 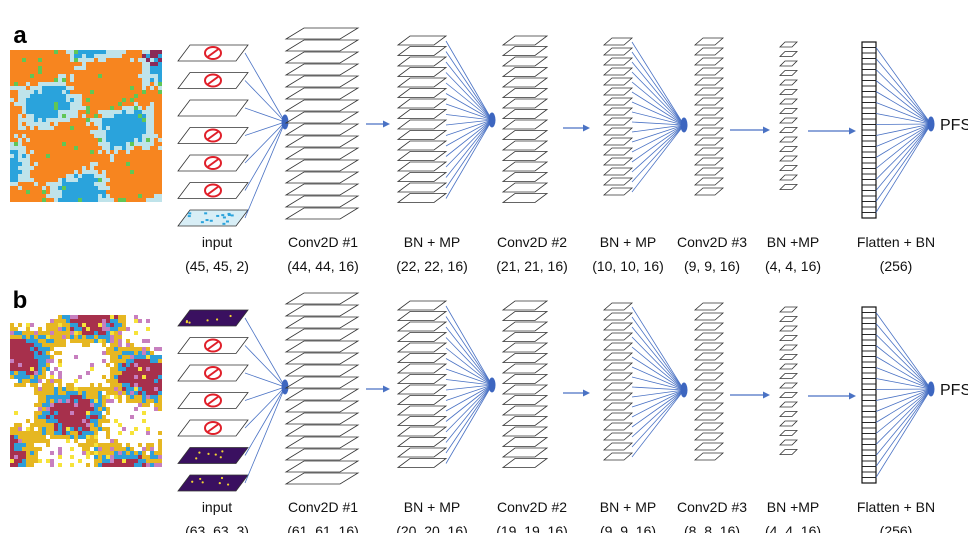 I want to click on layer-shape-label: (9, 9, 16), so click(x=628, y=528).